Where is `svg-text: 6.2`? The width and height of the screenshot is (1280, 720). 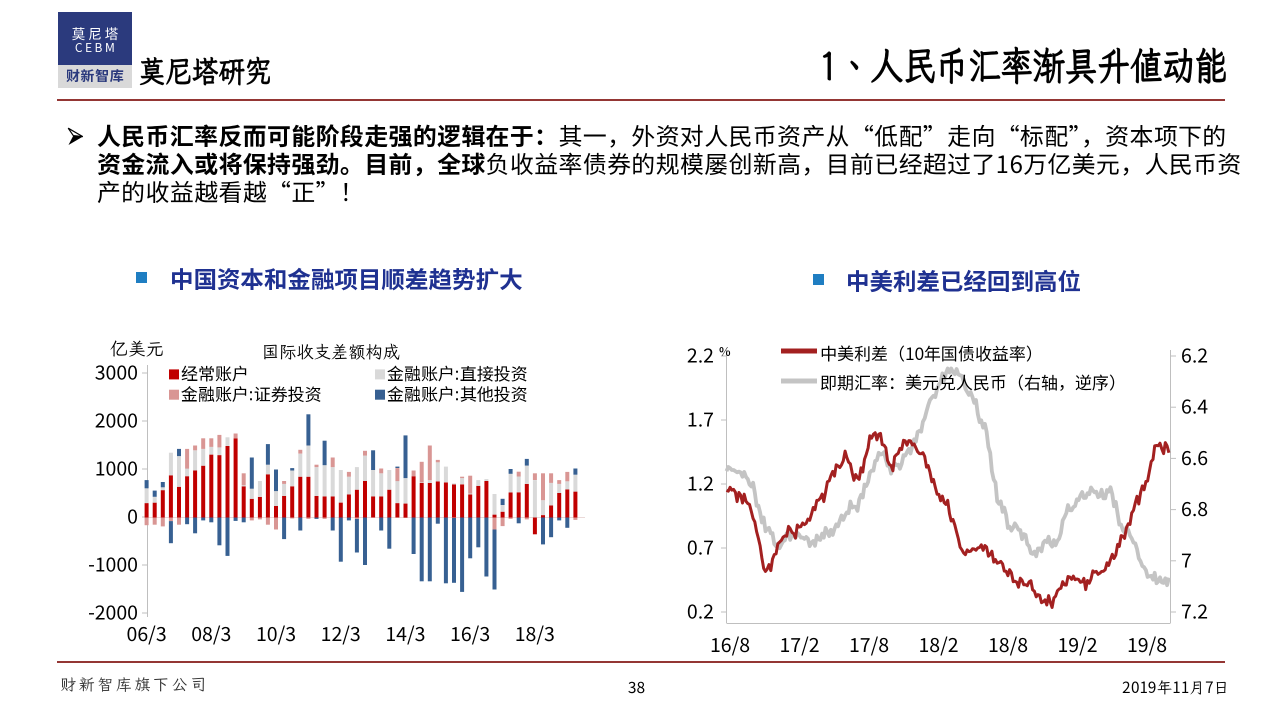 svg-text: 6.2 is located at coordinates (1194, 354).